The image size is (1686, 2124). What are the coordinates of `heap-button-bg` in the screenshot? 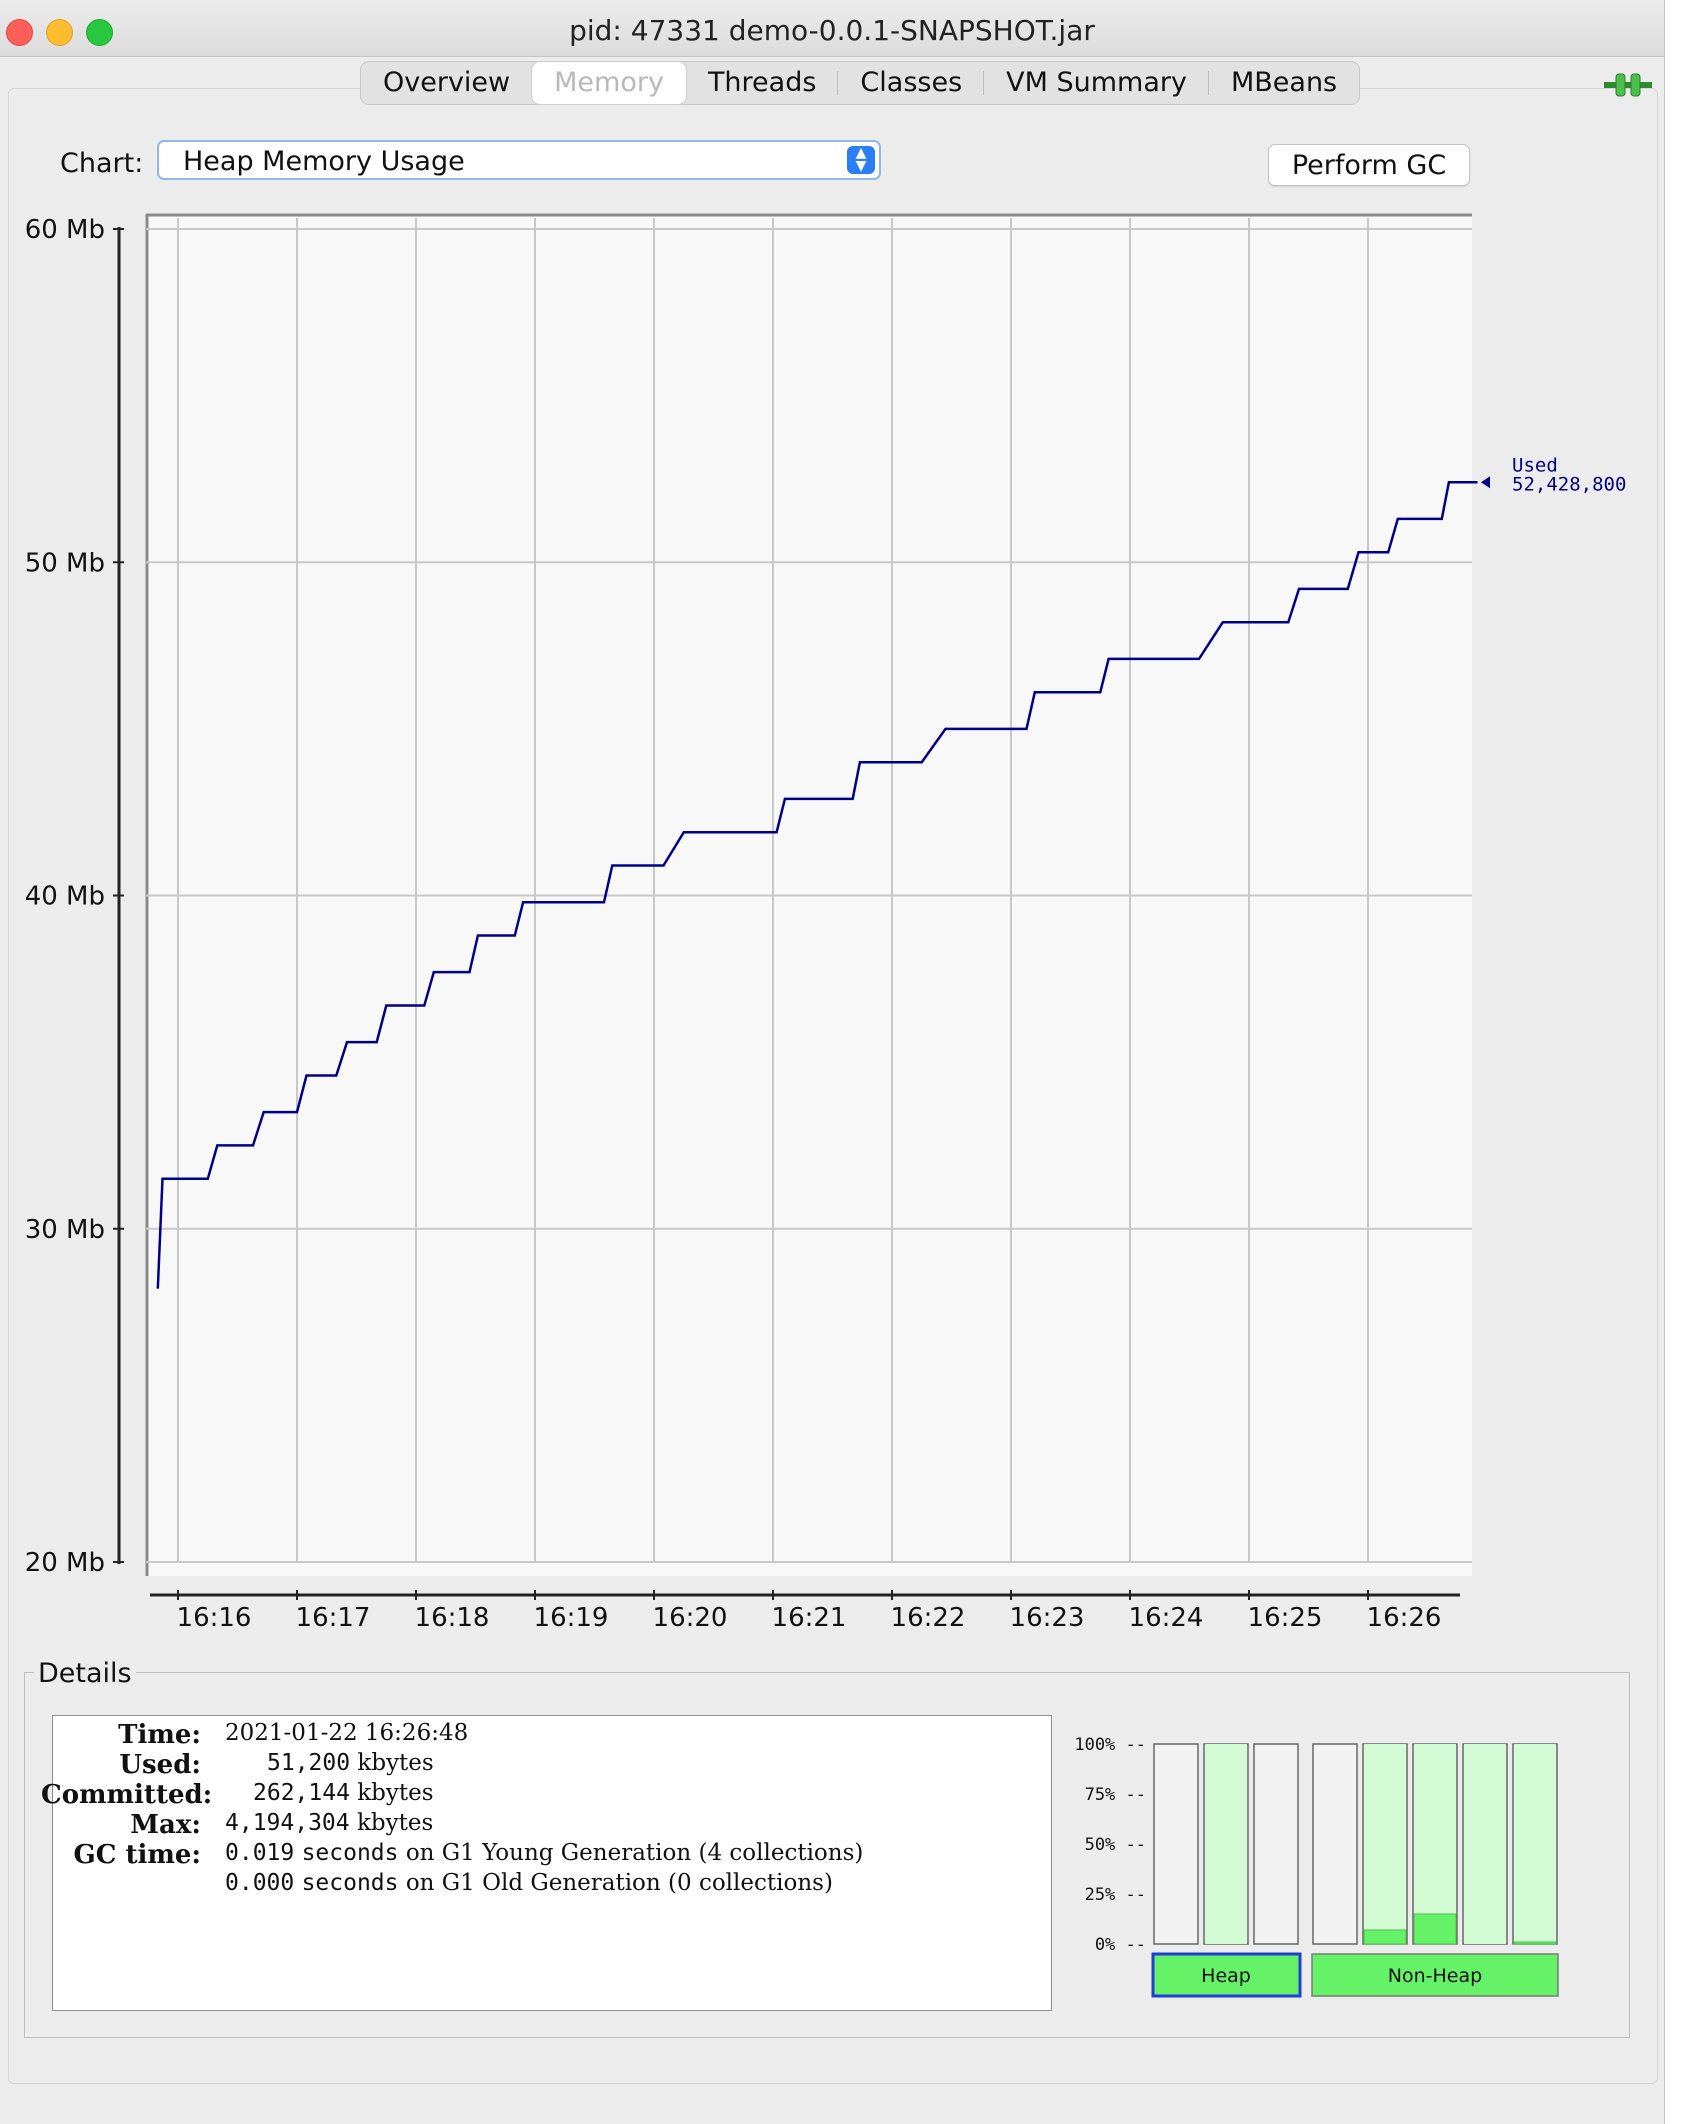 It's located at (1226, 1975).